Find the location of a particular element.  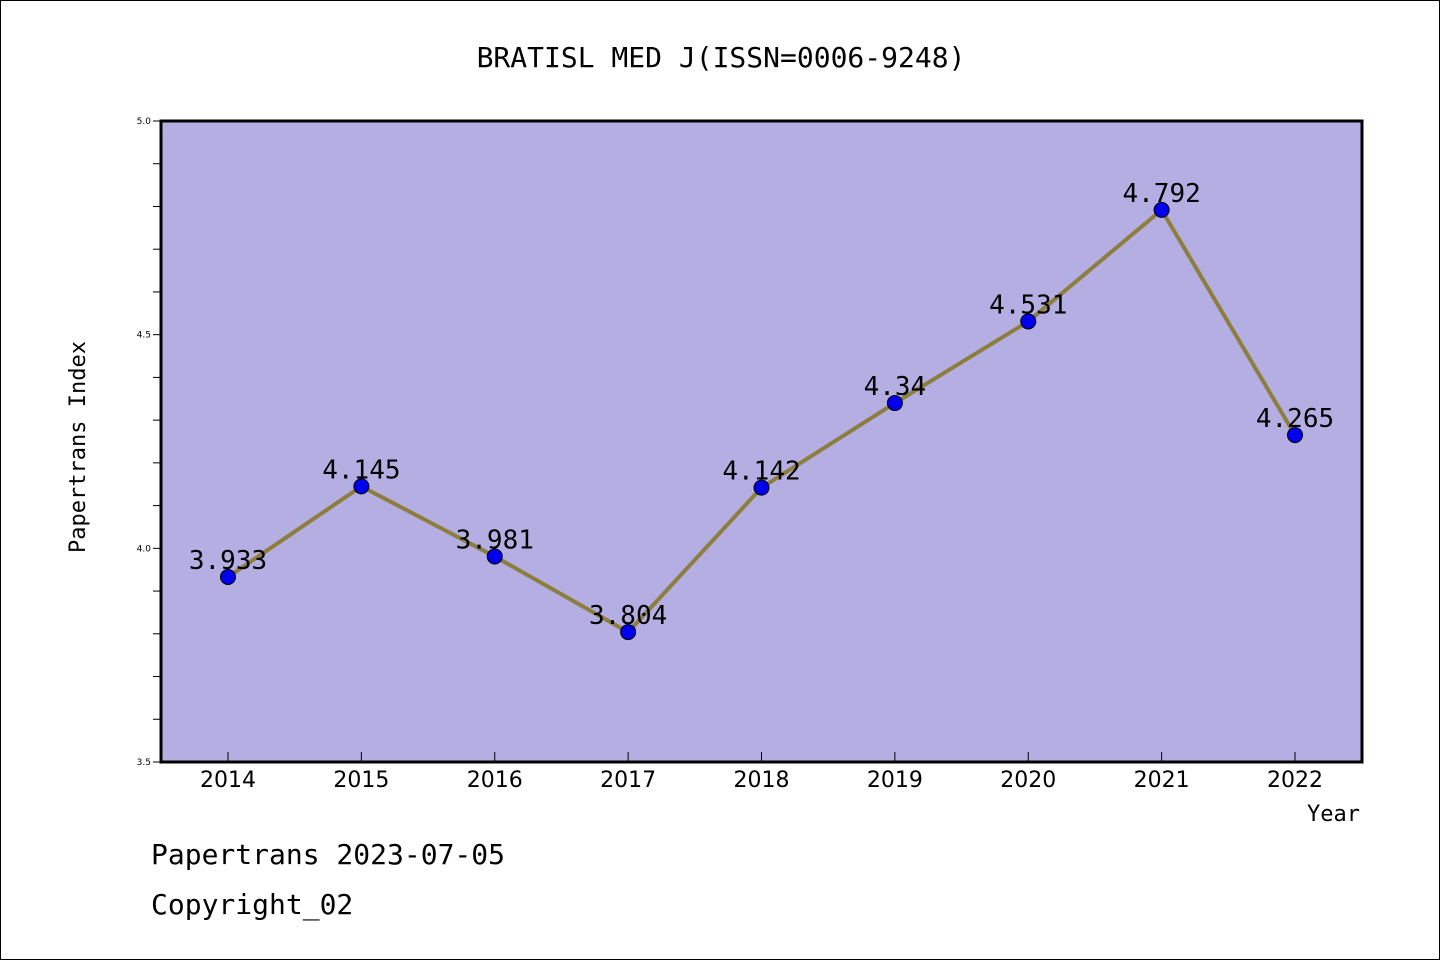

y-axis-tick-labels: 3.5 4.0 4.5 5.0 is located at coordinates (144, 442).